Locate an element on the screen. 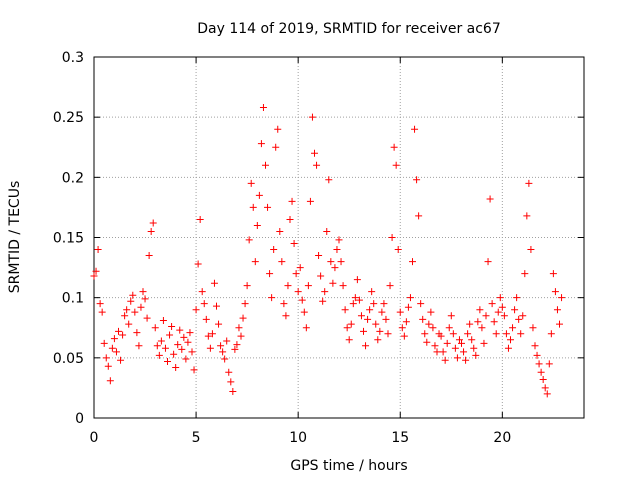 This screenshot has width=640, height=480. y-tick-label: 0.15 is located at coordinates (68, 239).